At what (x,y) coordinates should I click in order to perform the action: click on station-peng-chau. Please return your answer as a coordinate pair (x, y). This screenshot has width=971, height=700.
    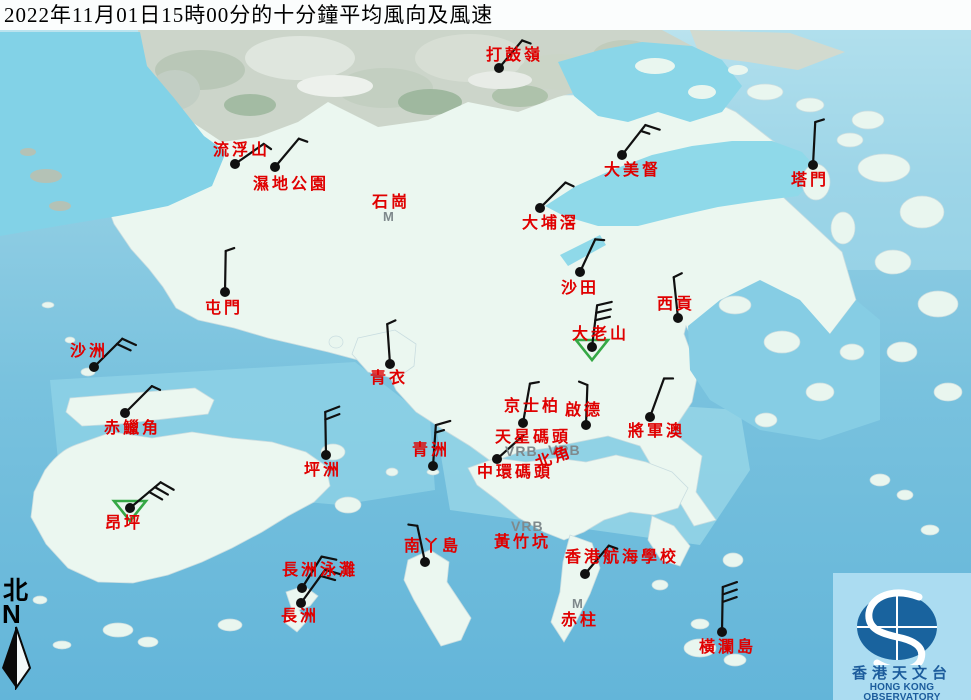
    Looking at the image, I should click on (331, 432).